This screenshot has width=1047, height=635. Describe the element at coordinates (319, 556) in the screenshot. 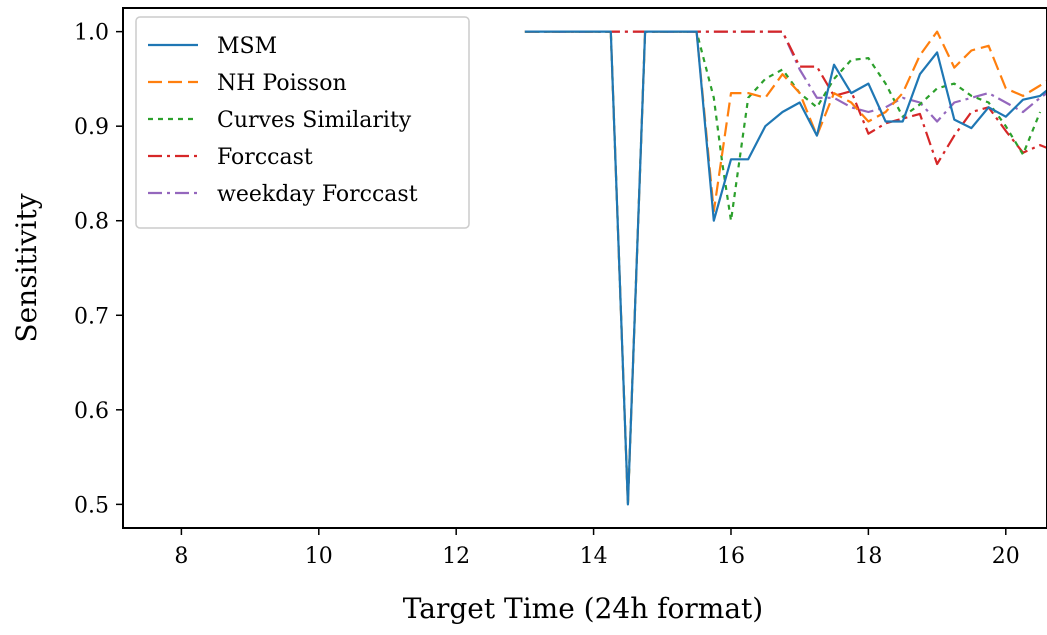

I see `x-tick-label: 10` at that location.